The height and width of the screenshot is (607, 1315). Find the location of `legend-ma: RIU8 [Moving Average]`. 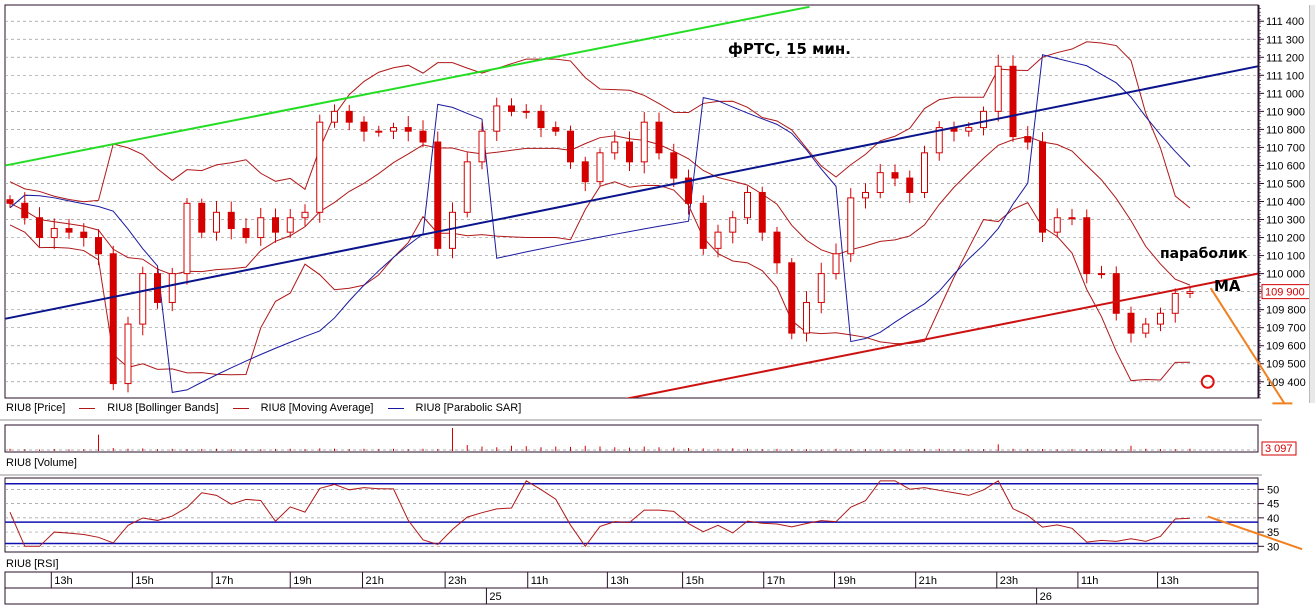

legend-ma: RIU8 [Moving Average] is located at coordinates (303, 408).